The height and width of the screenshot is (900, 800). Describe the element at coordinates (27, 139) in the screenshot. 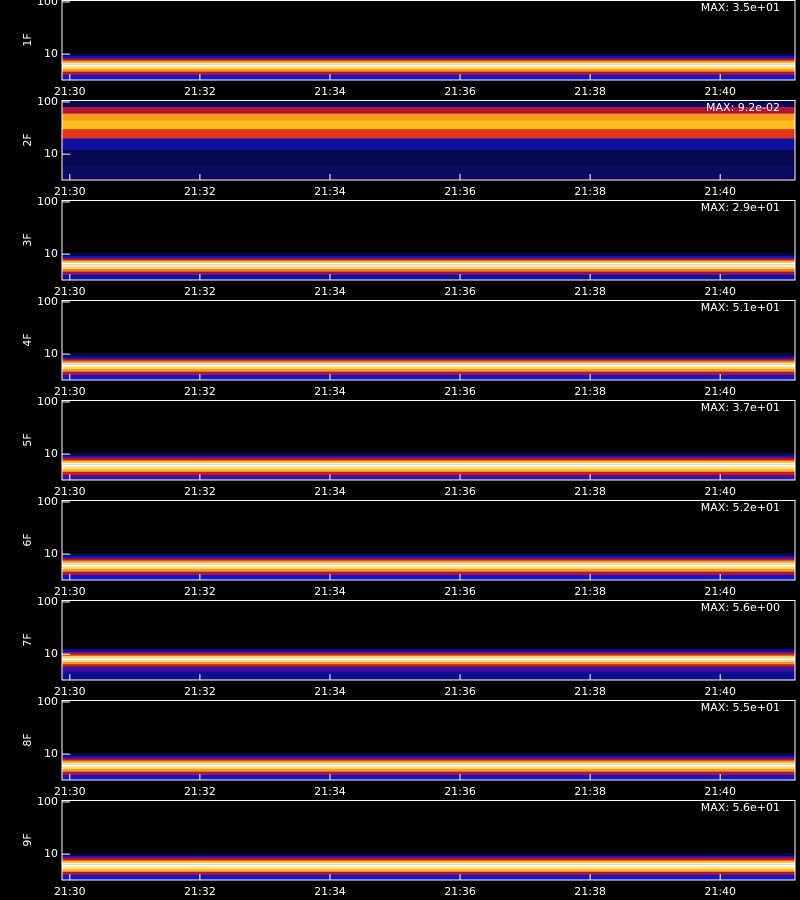

I see `y-axis-label: 2F` at that location.